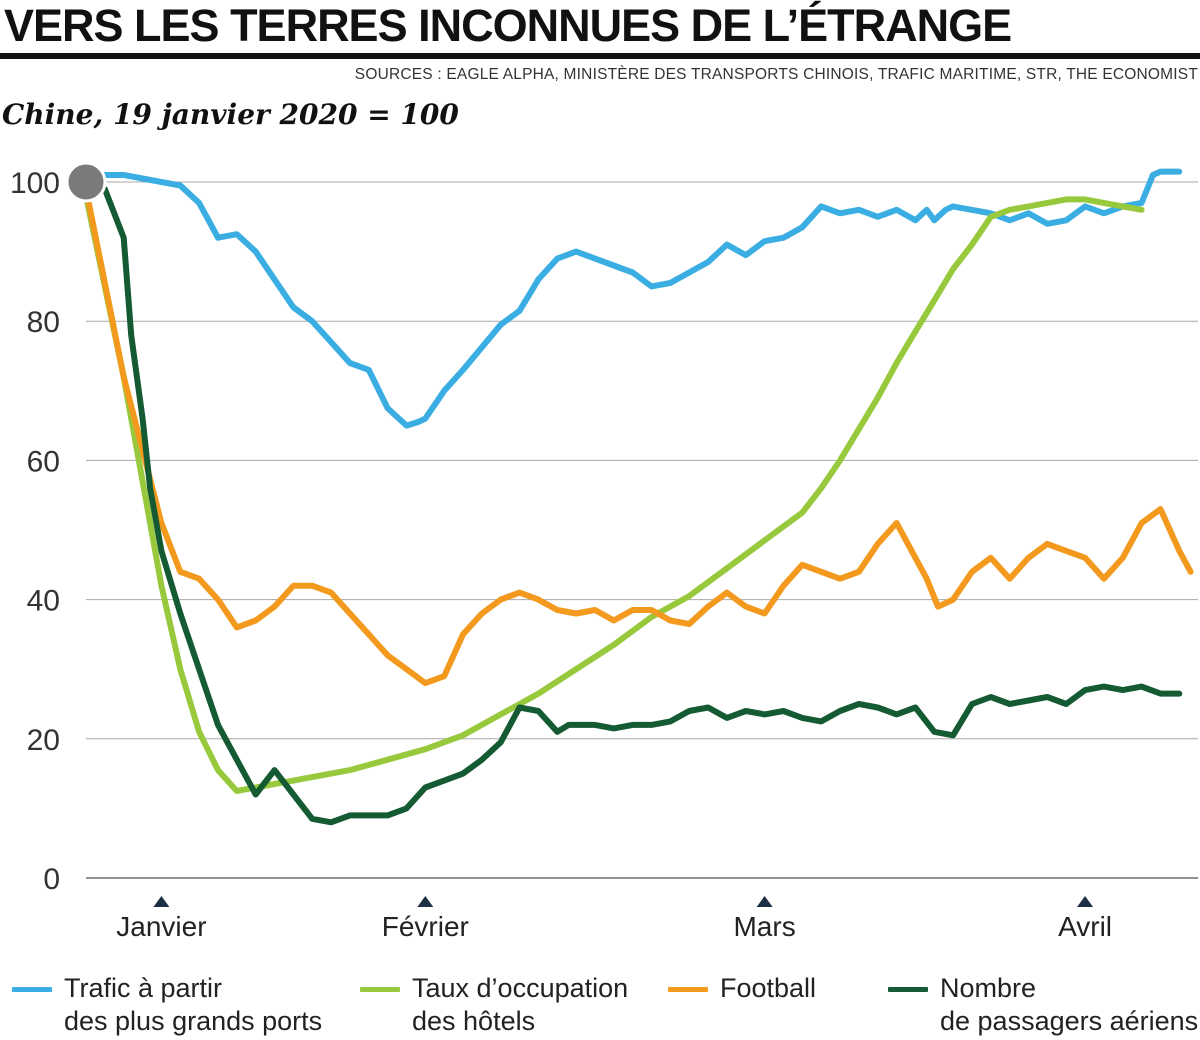 The width and height of the screenshot is (1200, 1040). What do you see at coordinates (143, 988) in the screenshot?
I see `legend-label-ports-line1: Trafic à partir` at bounding box center [143, 988].